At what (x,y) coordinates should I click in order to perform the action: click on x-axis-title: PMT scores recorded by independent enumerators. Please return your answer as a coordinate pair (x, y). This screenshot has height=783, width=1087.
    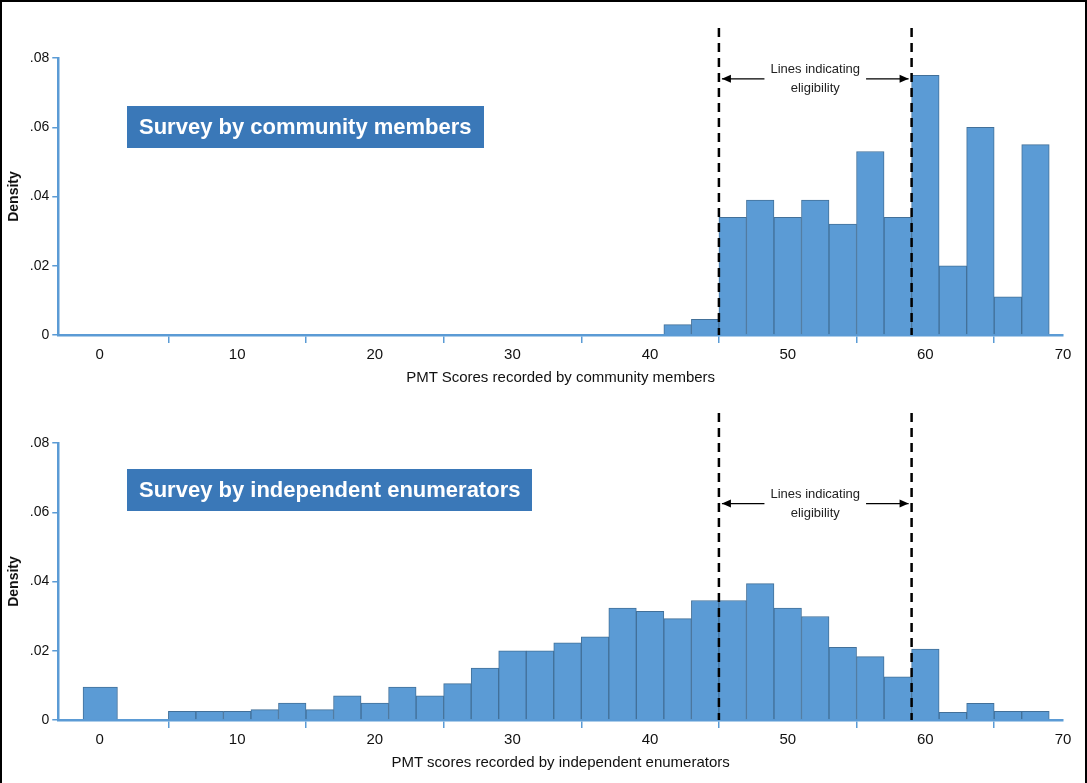
    Looking at the image, I should click on (560, 762).